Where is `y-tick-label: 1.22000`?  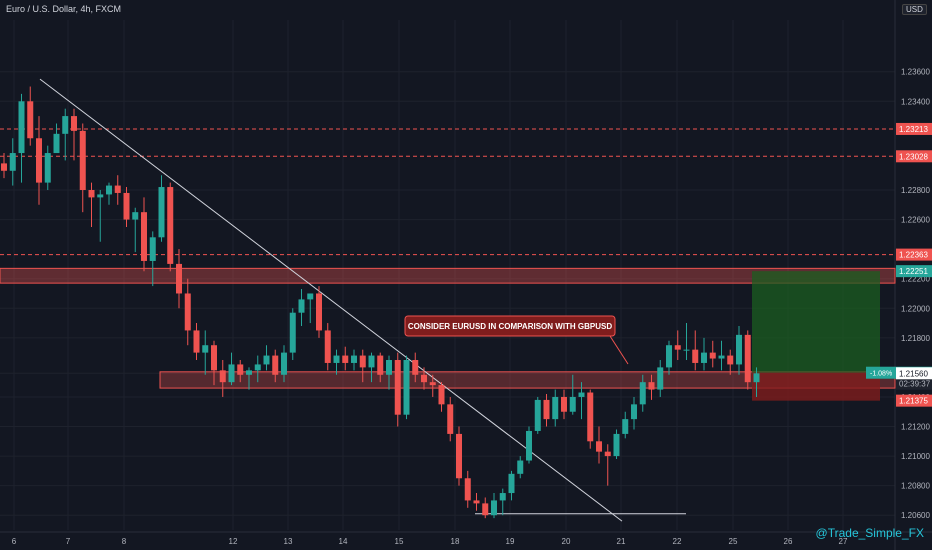
y-tick-label: 1.22000 is located at coordinates (915, 308).